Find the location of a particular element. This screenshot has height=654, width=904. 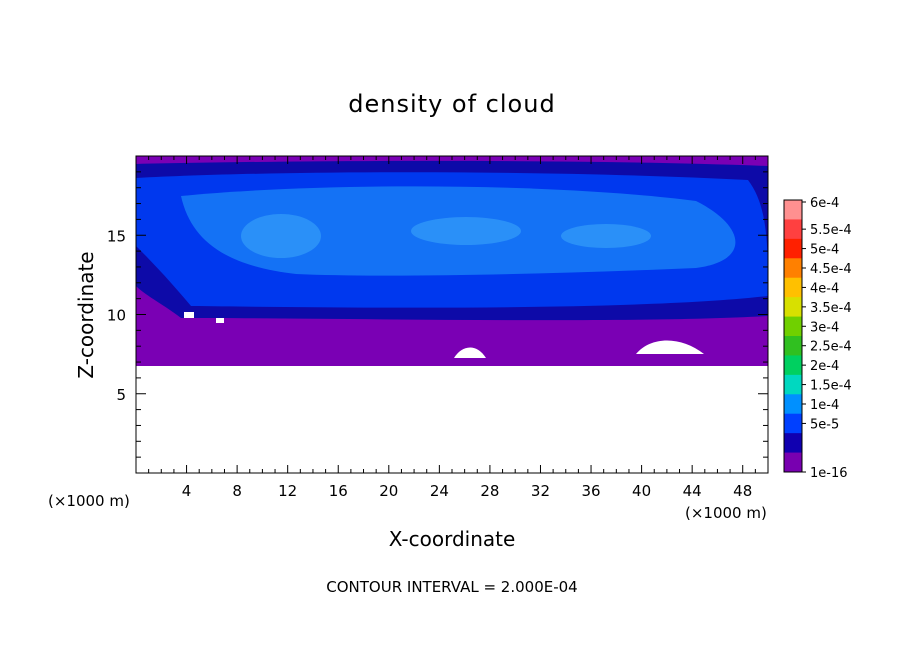

colorbar-label: 5e-4 is located at coordinates (824, 250).